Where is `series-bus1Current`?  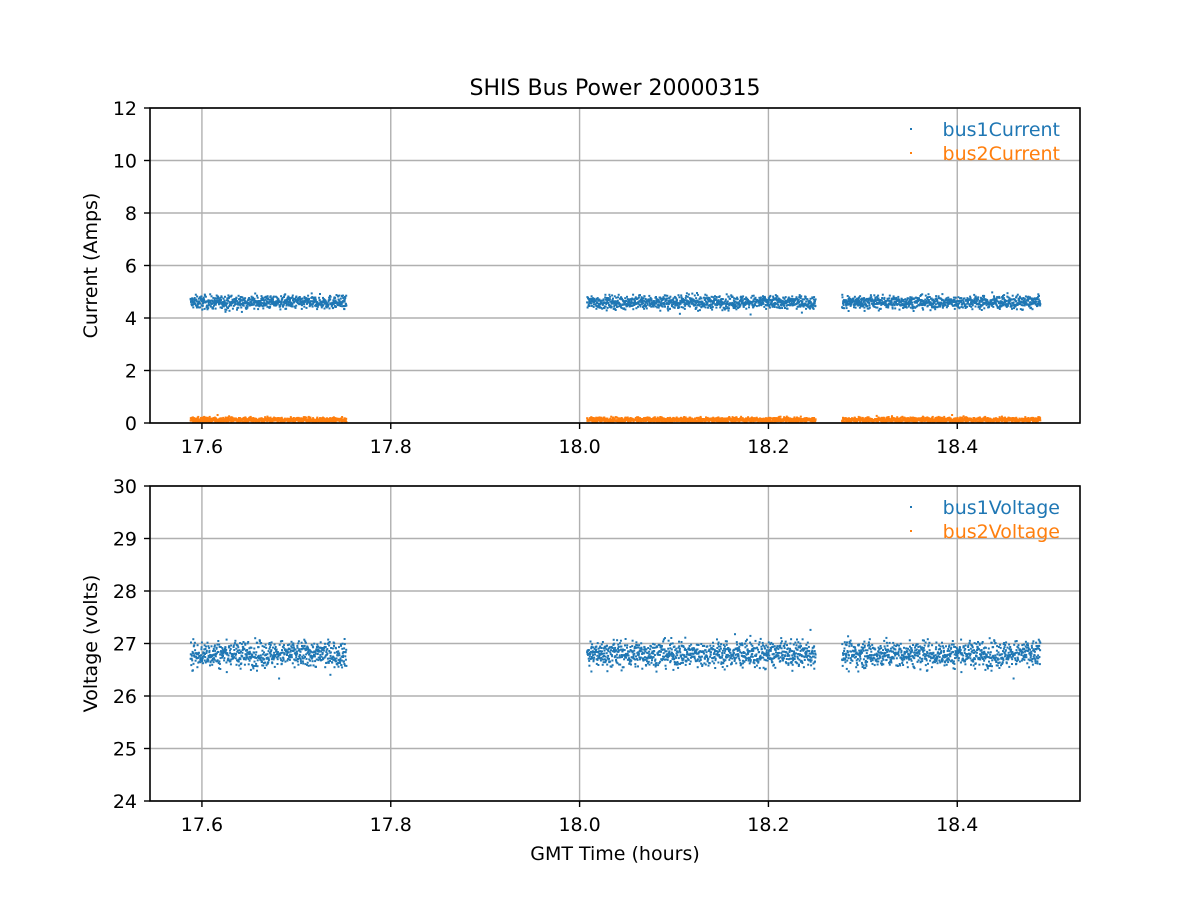 series-bus1Current is located at coordinates (615, 303).